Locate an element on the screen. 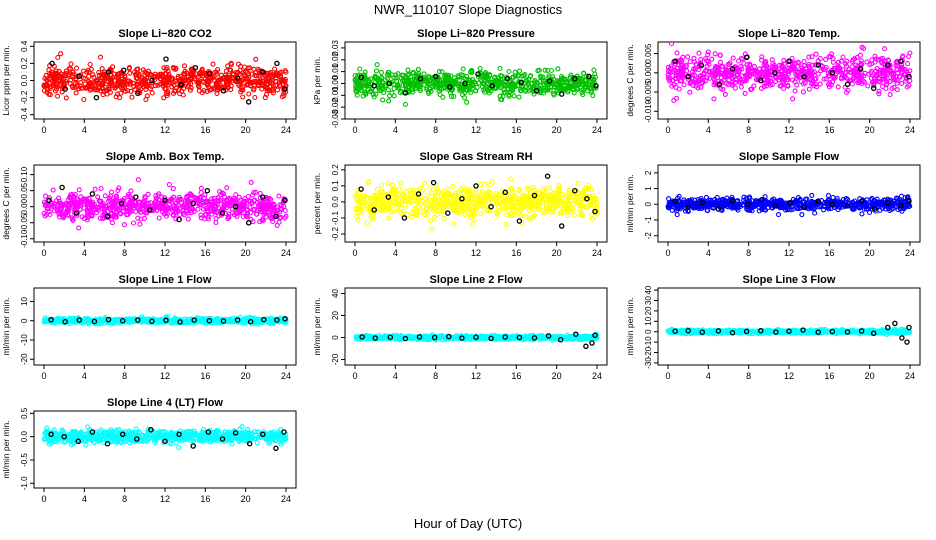 The height and width of the screenshot is (540, 936). y-tick-label: -0.01 is located at coordinates (335, 95).